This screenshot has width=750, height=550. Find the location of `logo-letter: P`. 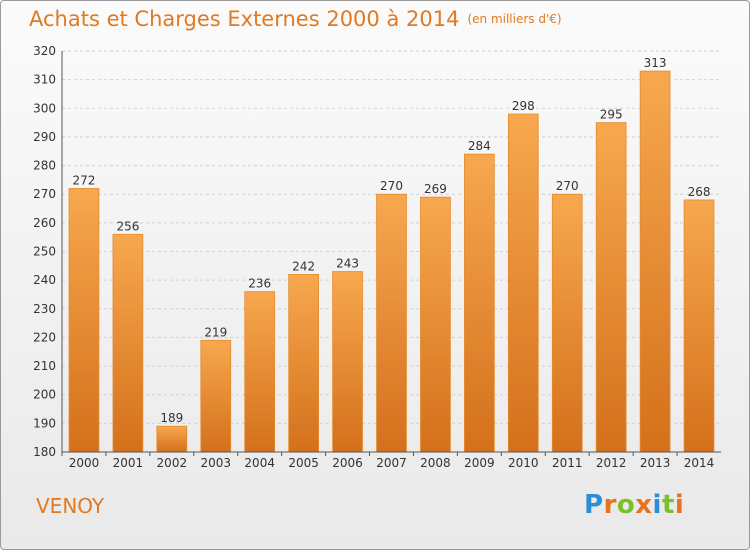

logo-letter: P is located at coordinates (594, 505).